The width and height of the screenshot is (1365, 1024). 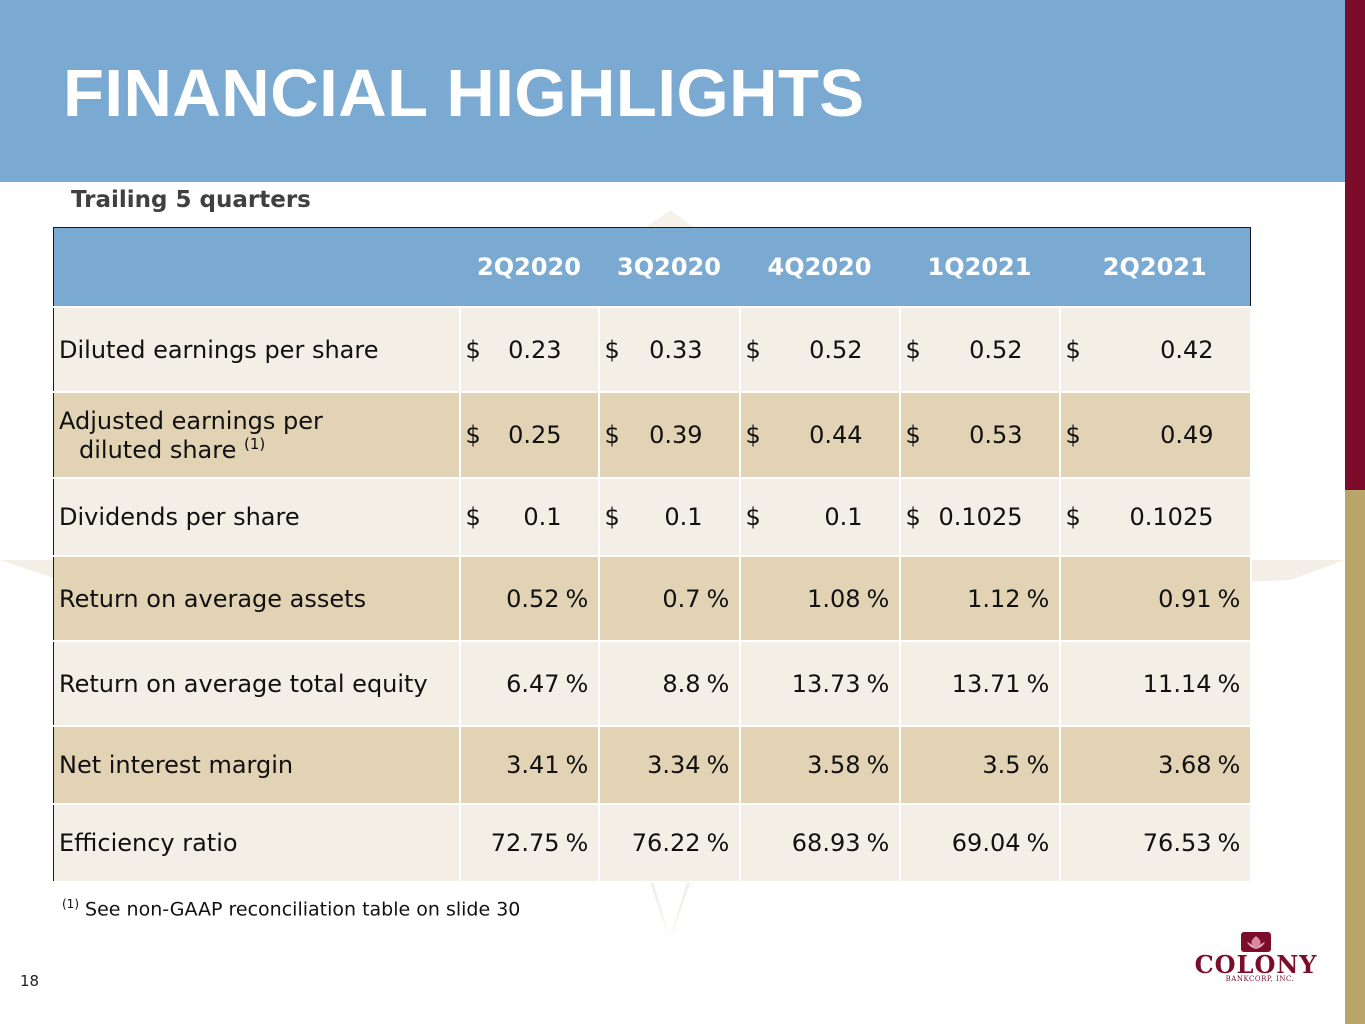 What do you see at coordinates (30, 981) in the screenshot?
I see `page-number: 18` at bounding box center [30, 981].